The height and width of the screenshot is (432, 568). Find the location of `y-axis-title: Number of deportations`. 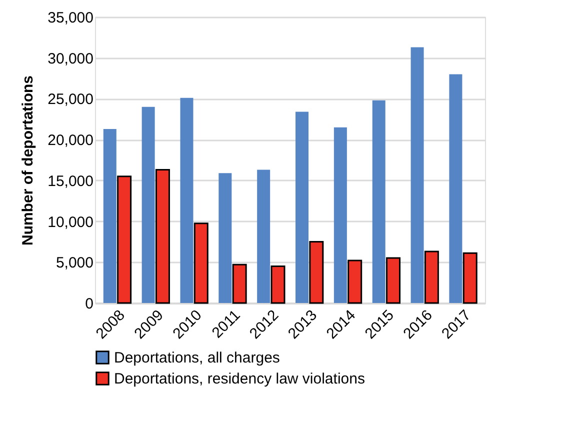

y-axis-title: Number of deportations is located at coordinates (28, 160).